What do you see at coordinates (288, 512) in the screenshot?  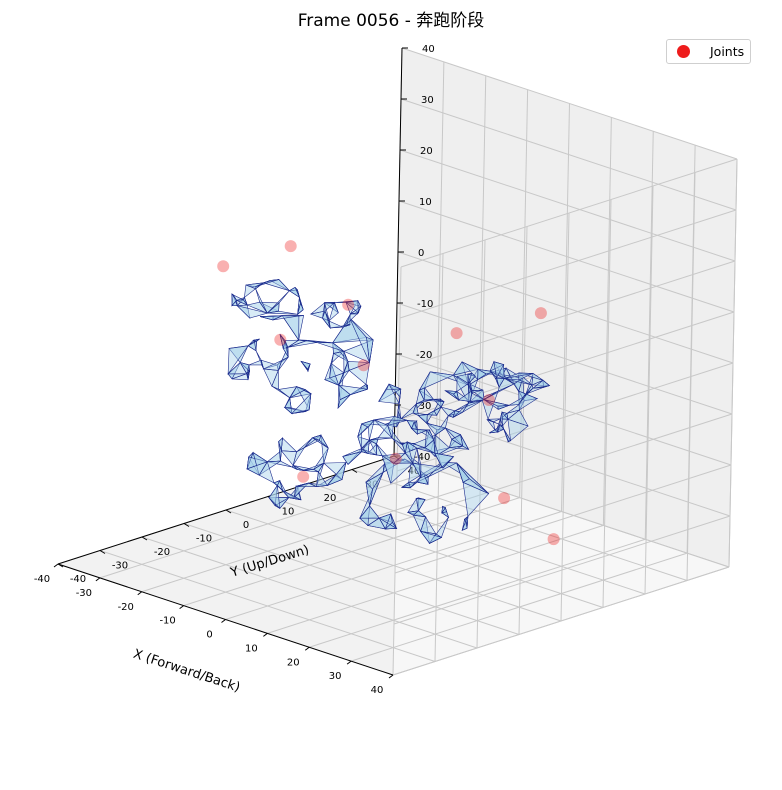 I see `y-tick-label: 10` at bounding box center [288, 512].